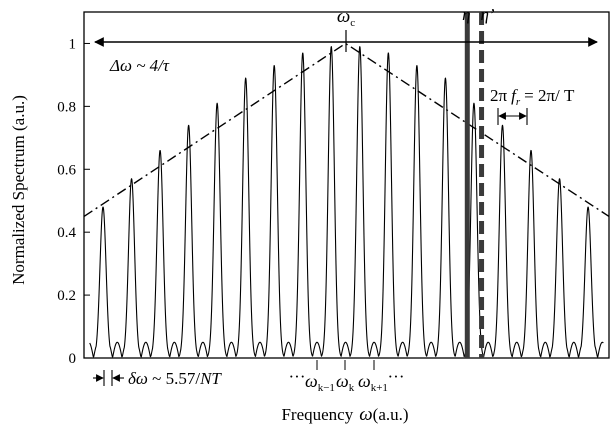  Describe the element at coordinates (66, 107) in the screenshot. I see `y-tick-label: 0.8` at that location.